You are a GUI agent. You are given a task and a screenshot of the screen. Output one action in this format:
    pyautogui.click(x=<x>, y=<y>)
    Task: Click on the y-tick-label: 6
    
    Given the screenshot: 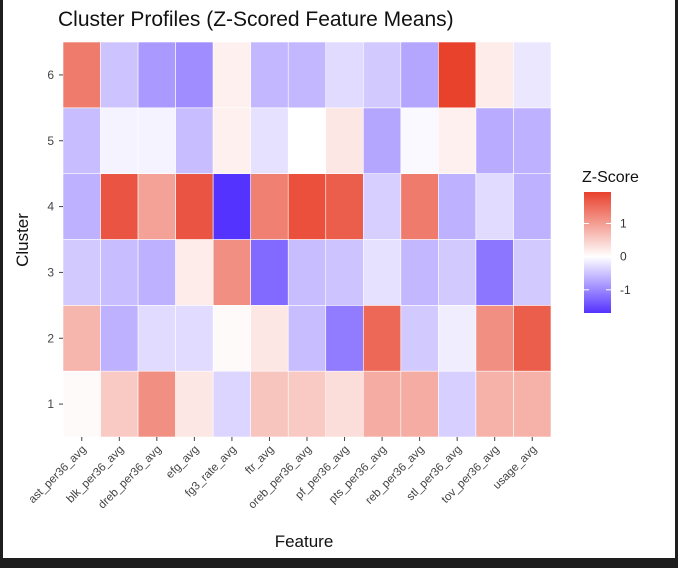 What is the action you would take?
    pyautogui.click(x=50, y=75)
    